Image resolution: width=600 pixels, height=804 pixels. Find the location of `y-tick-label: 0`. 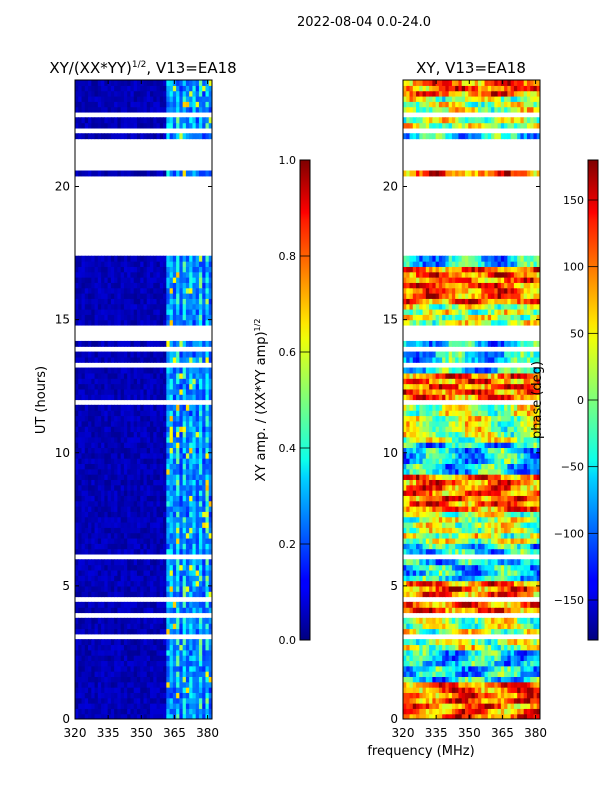

y-tick-label: 0 is located at coordinates (66, 719).